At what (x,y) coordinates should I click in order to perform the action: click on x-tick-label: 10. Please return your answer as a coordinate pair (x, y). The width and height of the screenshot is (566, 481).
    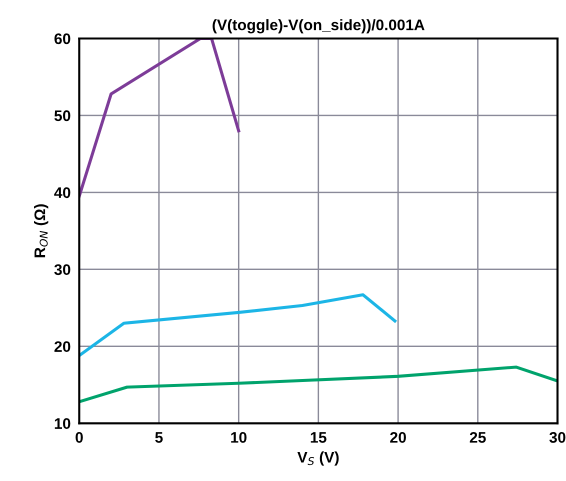
    Looking at the image, I should click on (239, 437).